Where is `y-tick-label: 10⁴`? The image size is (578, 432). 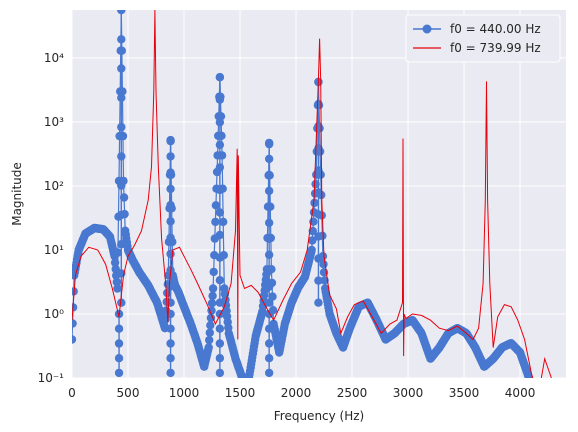
y-tick-label: 10⁴ is located at coordinates (54, 58).